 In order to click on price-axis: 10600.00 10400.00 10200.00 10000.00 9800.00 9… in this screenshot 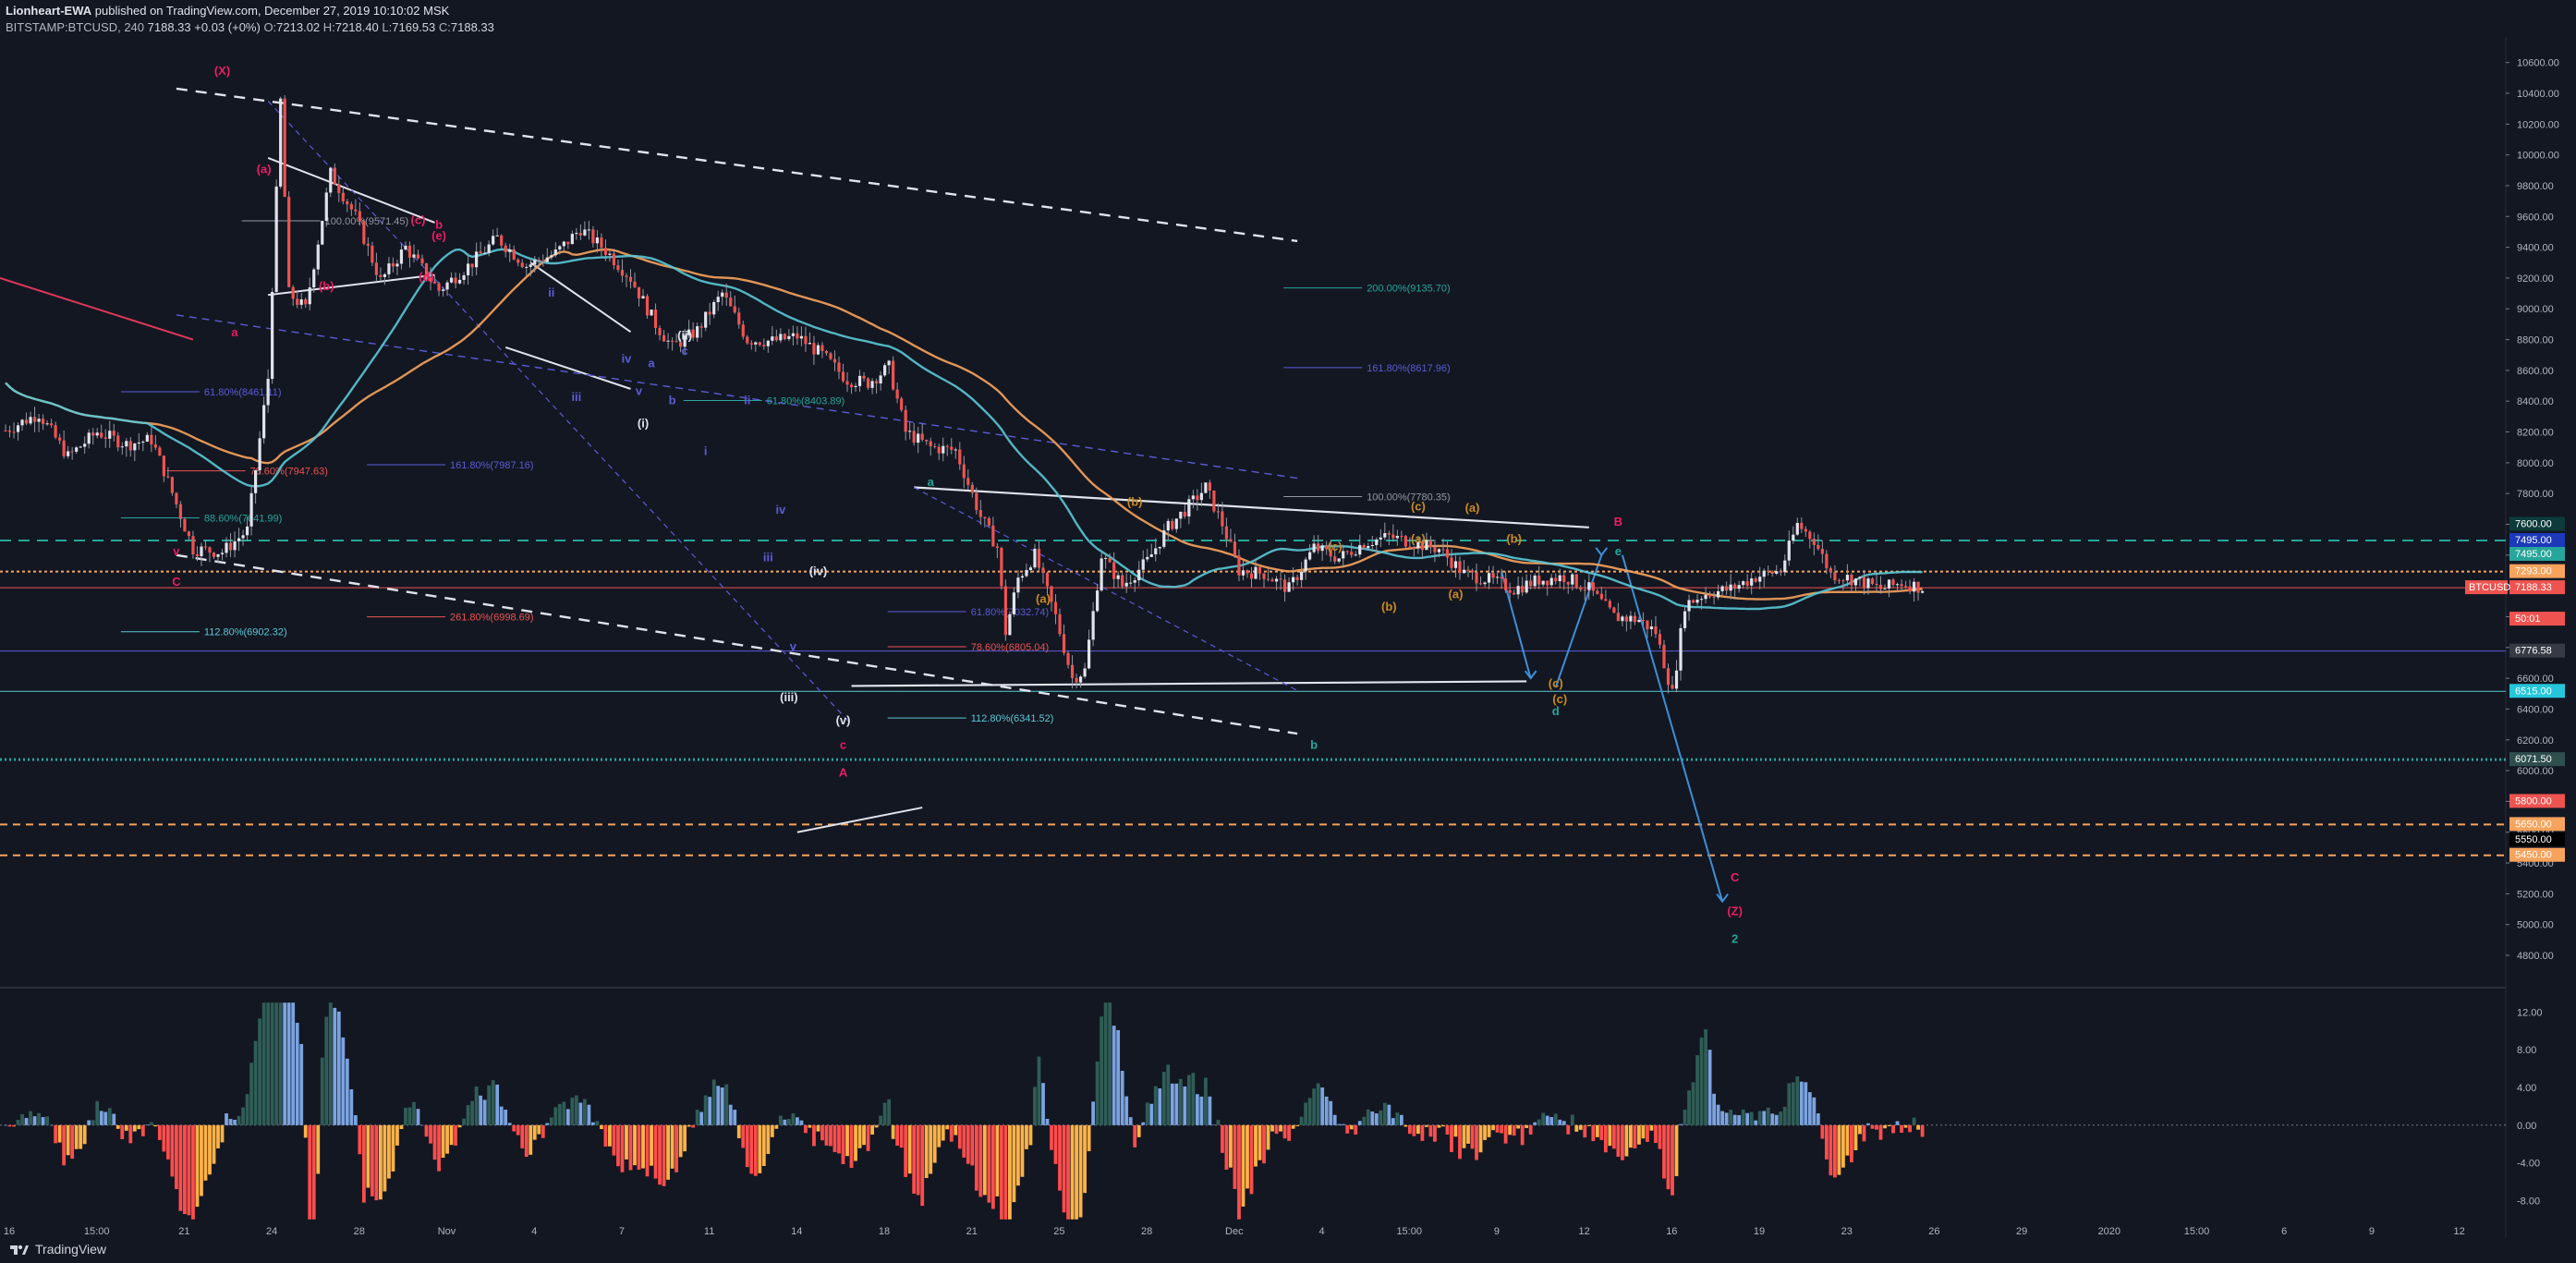, I will do `click(2515, 510)`.